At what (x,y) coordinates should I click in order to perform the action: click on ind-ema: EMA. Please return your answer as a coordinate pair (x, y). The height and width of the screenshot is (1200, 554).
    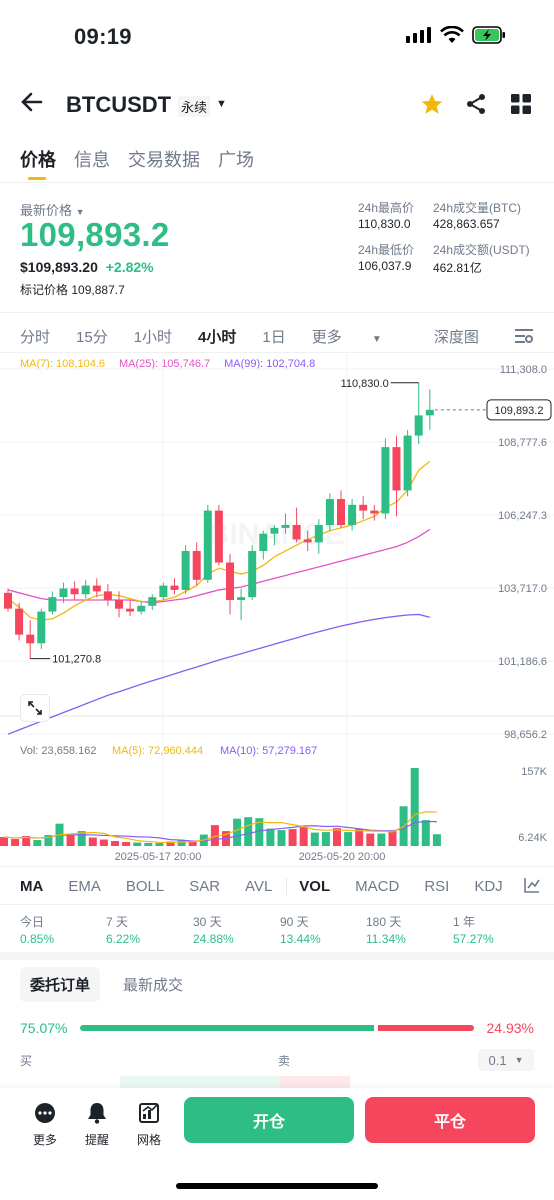
    Looking at the image, I should click on (84, 886).